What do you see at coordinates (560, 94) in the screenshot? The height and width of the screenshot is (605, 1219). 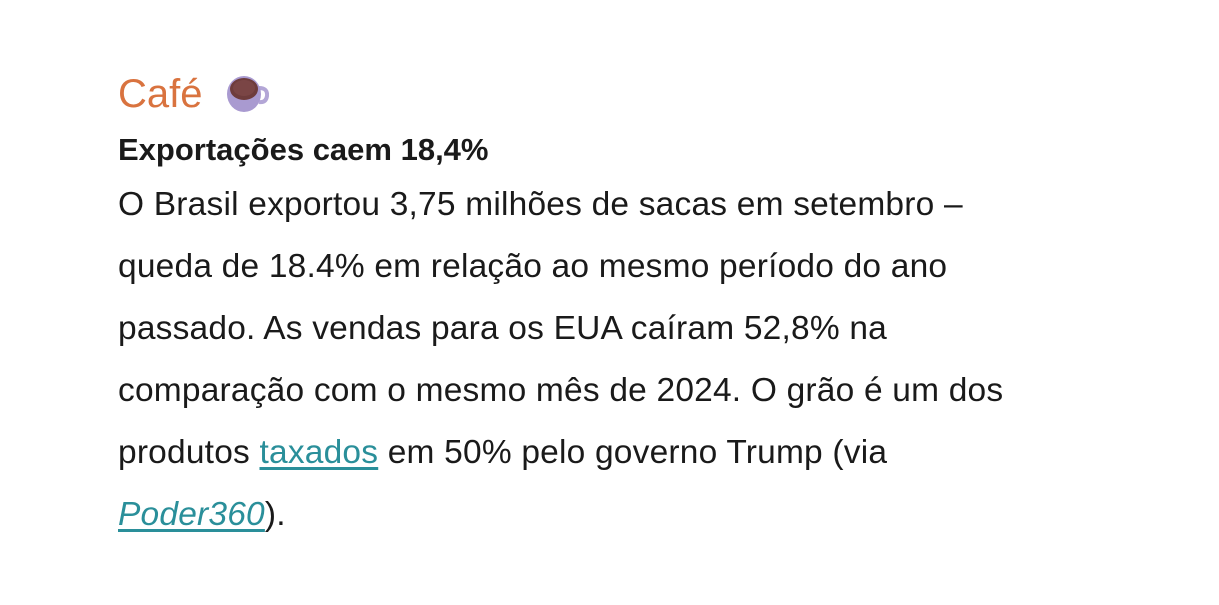 I see `section-title: Café` at bounding box center [560, 94].